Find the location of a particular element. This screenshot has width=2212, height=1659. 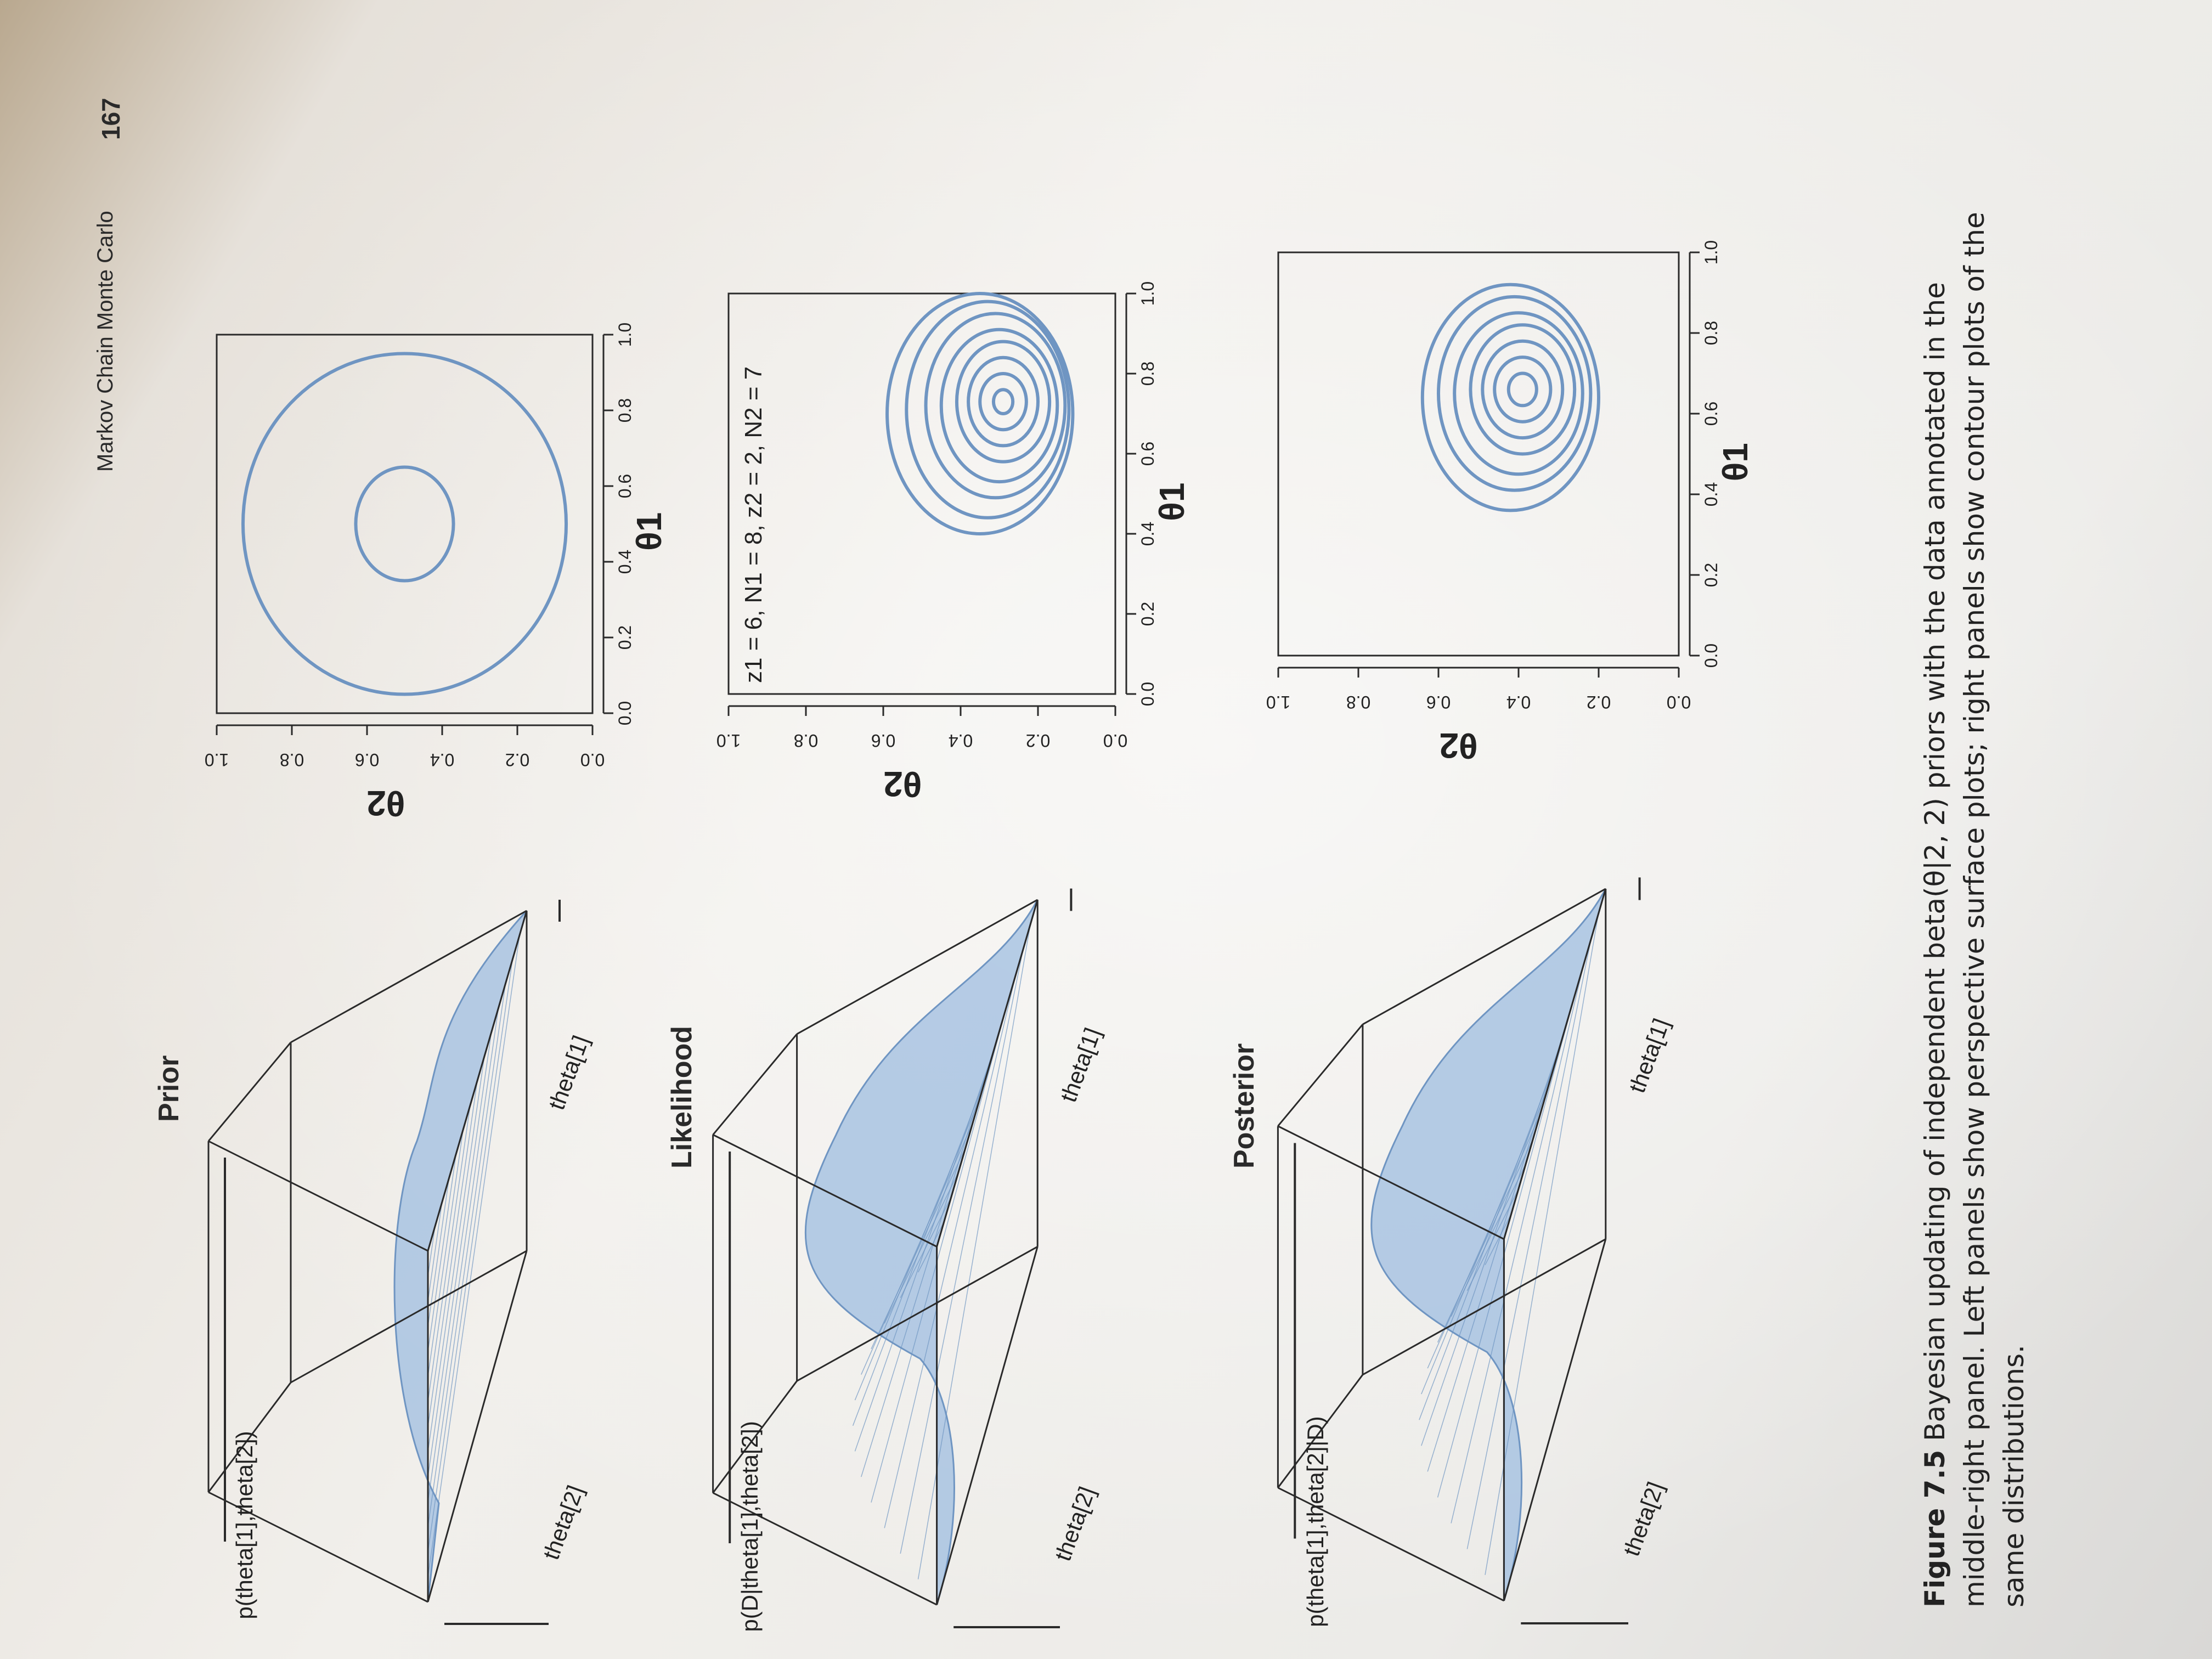

surface-z-label: p(theta[1],theta[2]|D) is located at coordinates (1315, 1521).